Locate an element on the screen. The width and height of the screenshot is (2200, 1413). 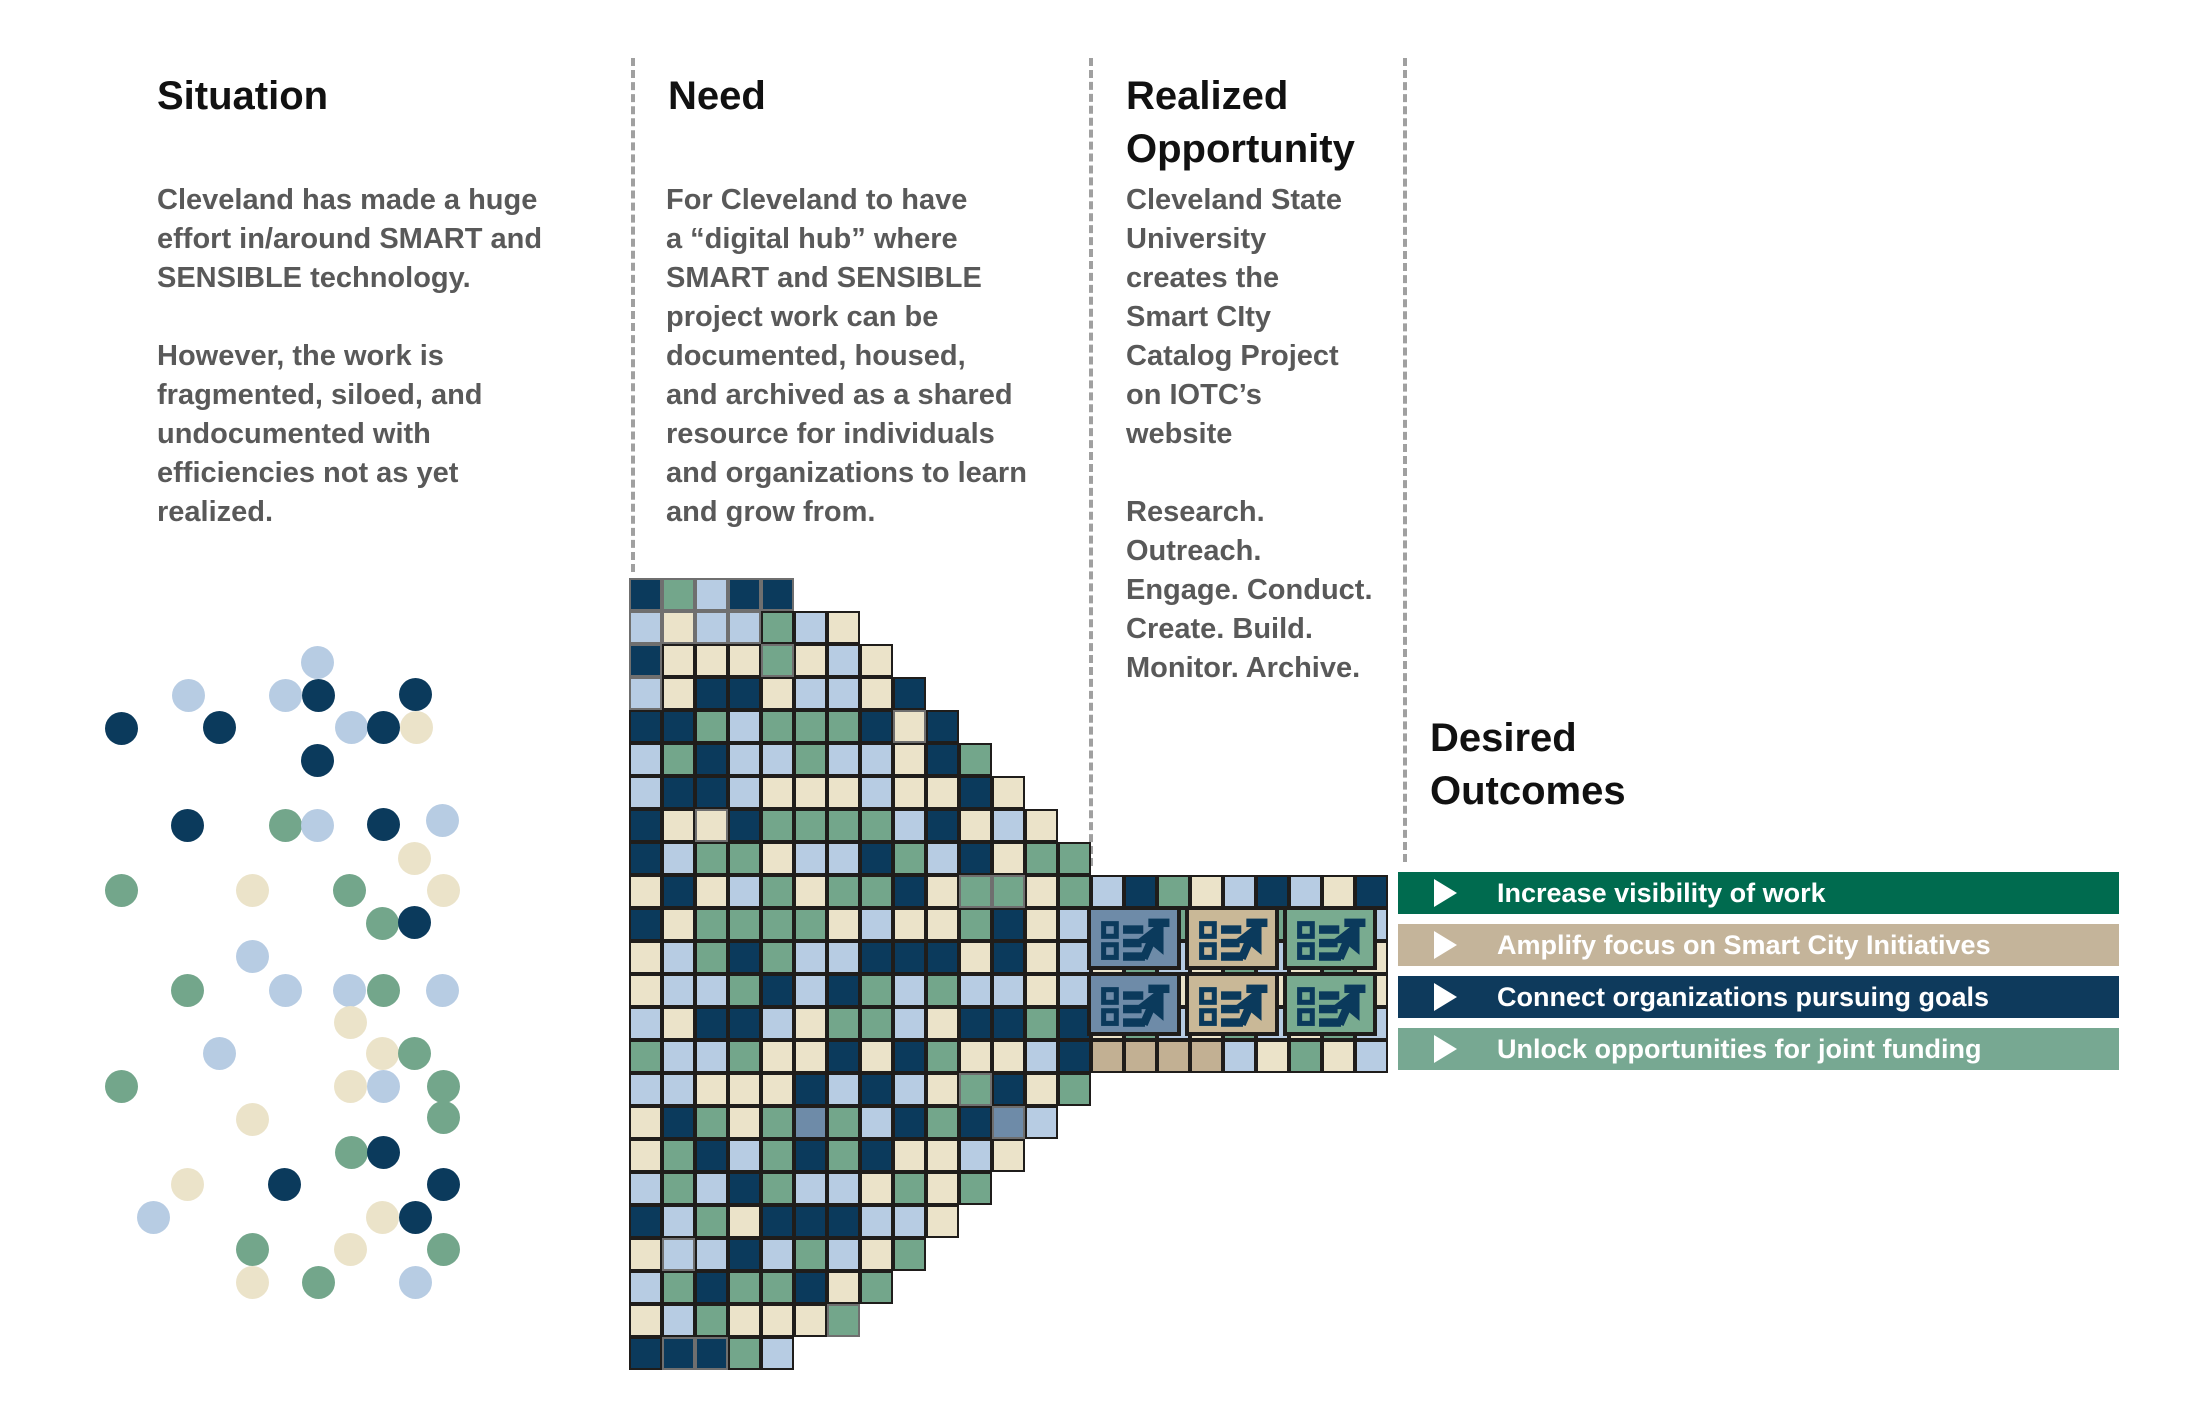
outcome-bar: Increase visibility of work is located at coordinates (1758, 893).